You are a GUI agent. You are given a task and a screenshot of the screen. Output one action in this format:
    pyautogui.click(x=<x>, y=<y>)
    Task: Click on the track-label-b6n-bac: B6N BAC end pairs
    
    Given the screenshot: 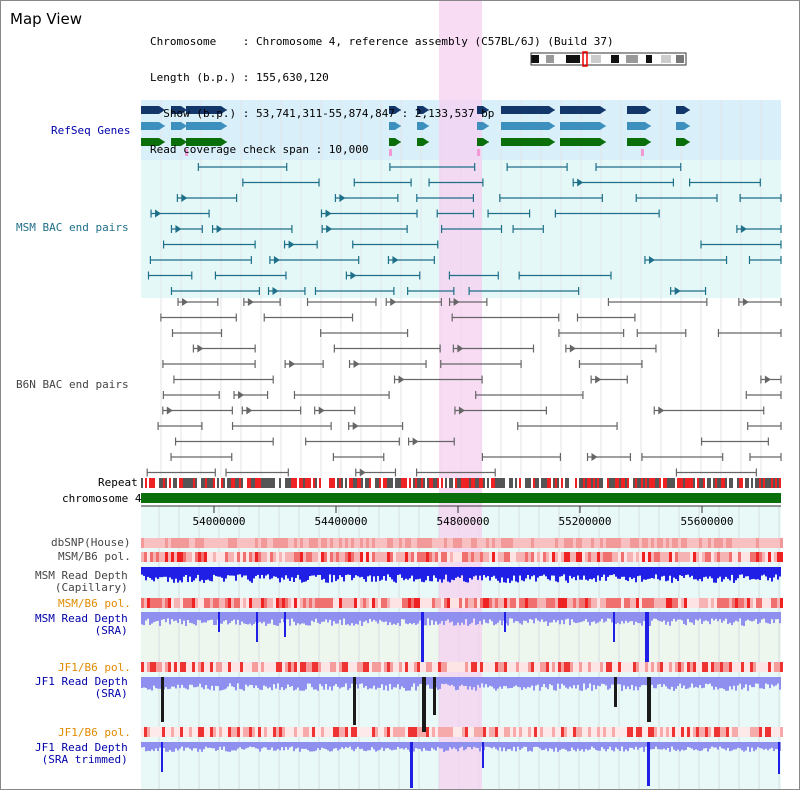 What is the action you would take?
    pyautogui.click(x=72, y=384)
    